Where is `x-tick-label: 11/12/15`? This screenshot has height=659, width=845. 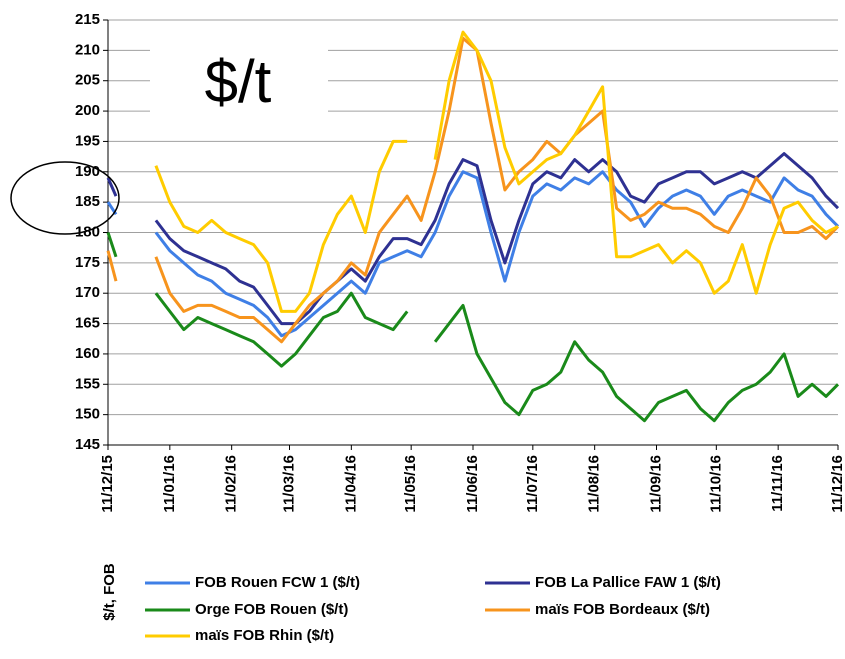 x-tick-label: 11/12/15 is located at coordinates (107, 484).